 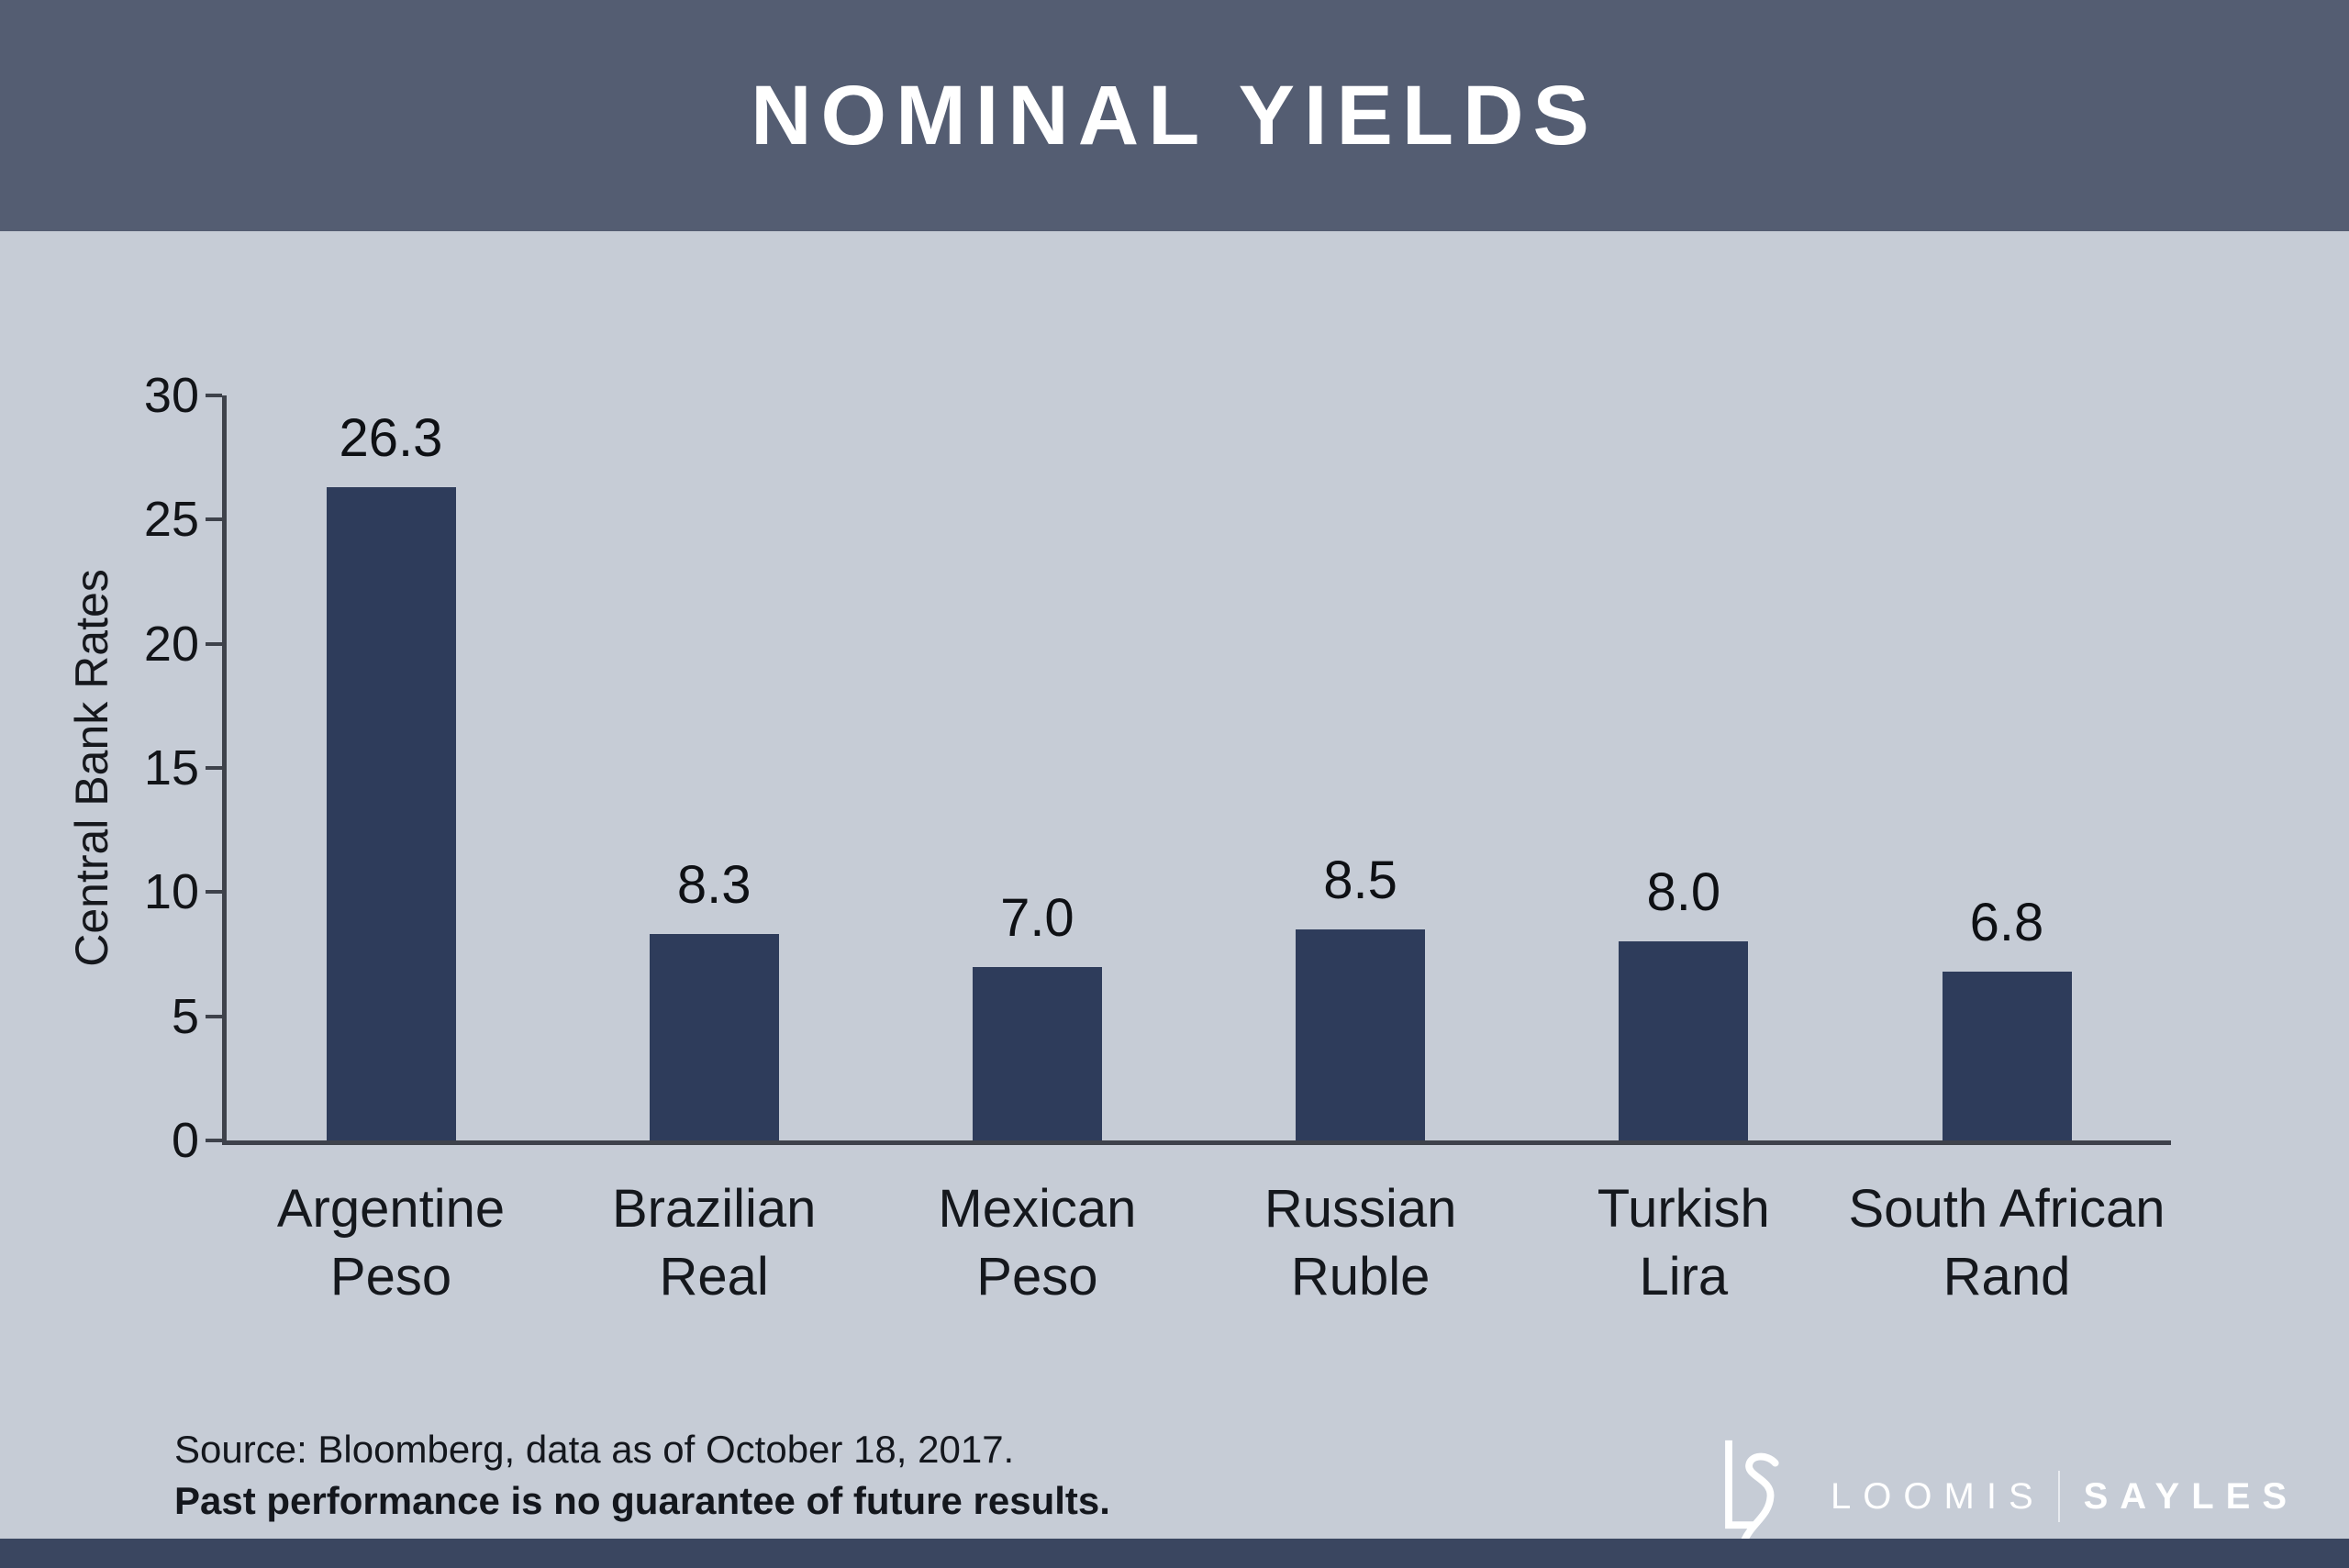 I want to click on y-tick-label-10: 10, so click(x=171, y=892).